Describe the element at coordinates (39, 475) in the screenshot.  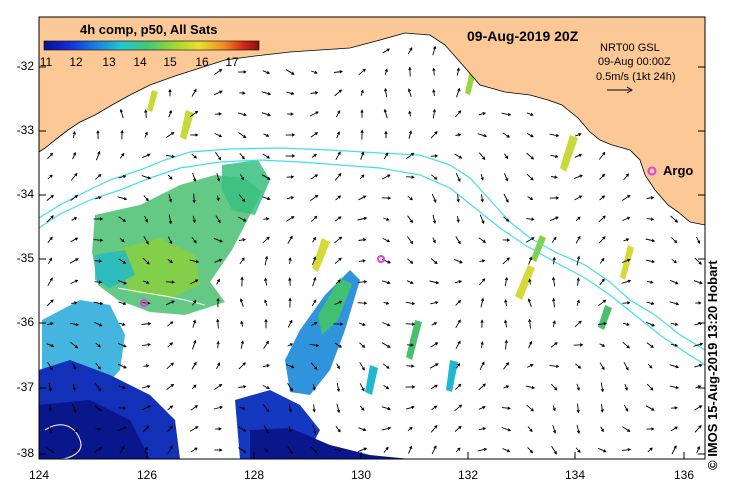
I see `x-tick-label: 124` at that location.